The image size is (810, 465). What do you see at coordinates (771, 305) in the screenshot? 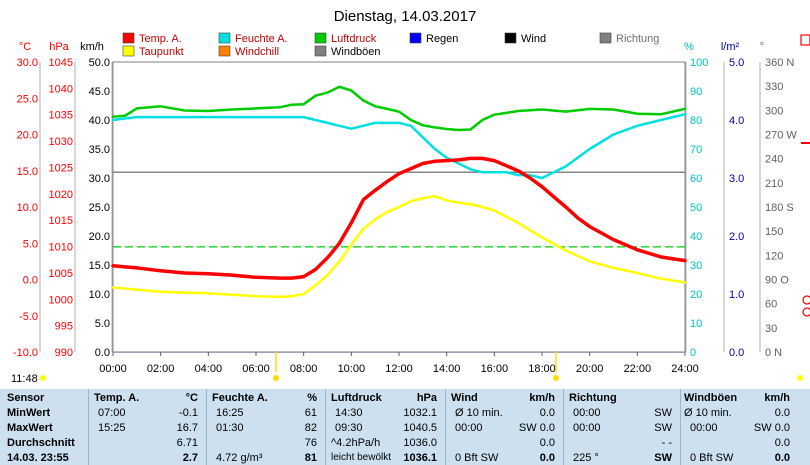
I see `axis-tick-label: 60` at bounding box center [771, 305].